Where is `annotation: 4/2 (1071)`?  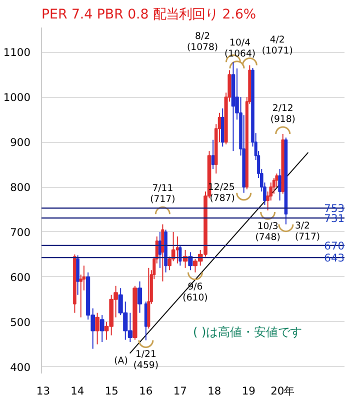
annotation: 4/2 (1071) is located at coordinates (277, 45).